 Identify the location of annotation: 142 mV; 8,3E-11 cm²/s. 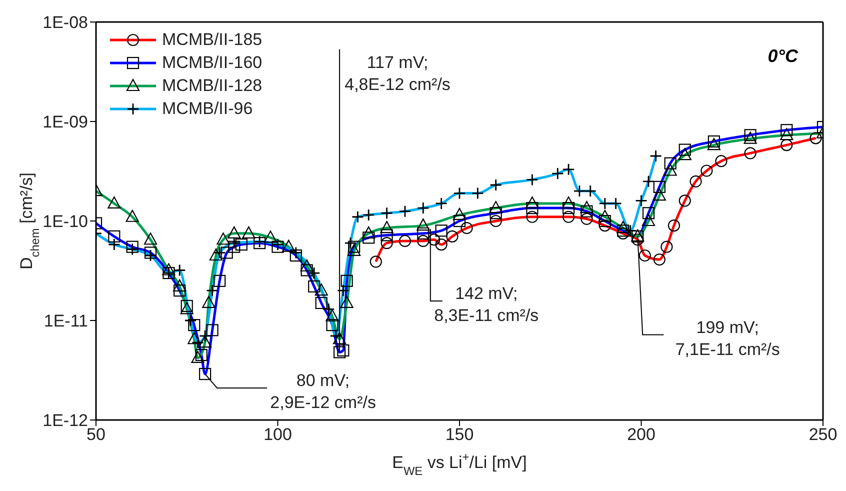
(486, 305).